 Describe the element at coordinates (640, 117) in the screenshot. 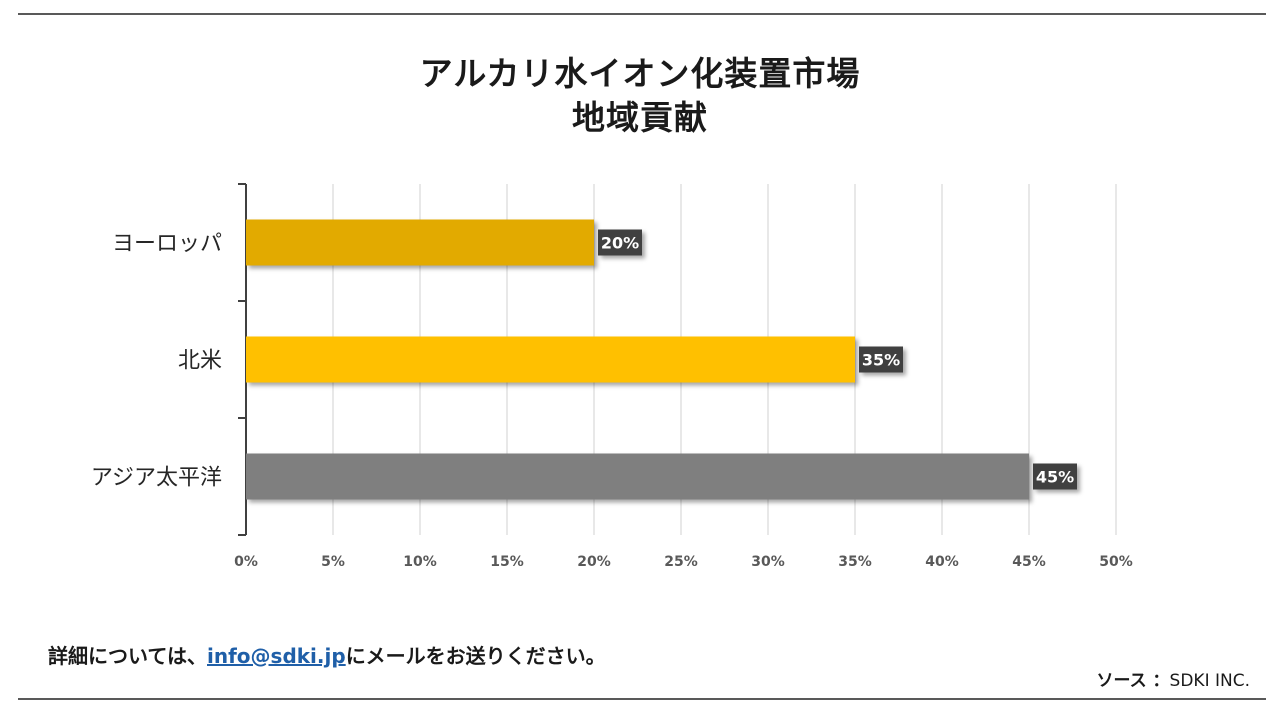

I see `title-line-2: 地域貢献` at that location.